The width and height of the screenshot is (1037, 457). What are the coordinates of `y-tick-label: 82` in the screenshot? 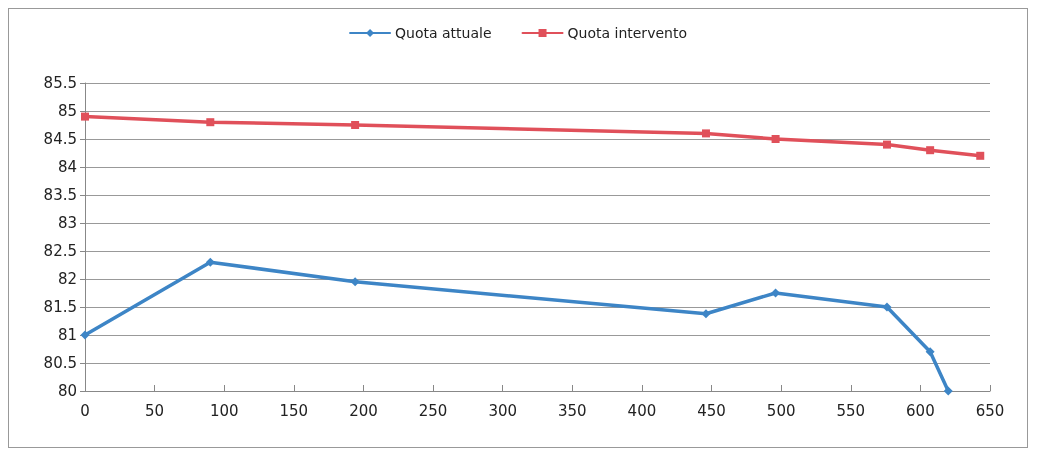 It's located at (67, 279).